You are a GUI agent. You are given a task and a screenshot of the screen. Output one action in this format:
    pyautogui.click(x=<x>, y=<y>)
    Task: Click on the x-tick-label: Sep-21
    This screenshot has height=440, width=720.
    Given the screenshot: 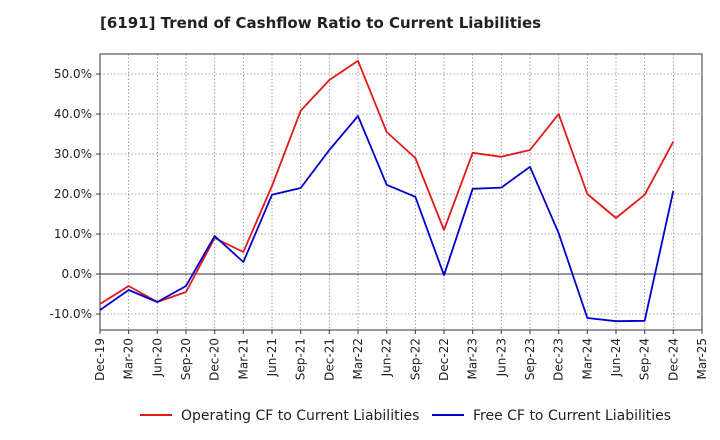 What is the action you would take?
    pyautogui.click(x=301, y=359)
    